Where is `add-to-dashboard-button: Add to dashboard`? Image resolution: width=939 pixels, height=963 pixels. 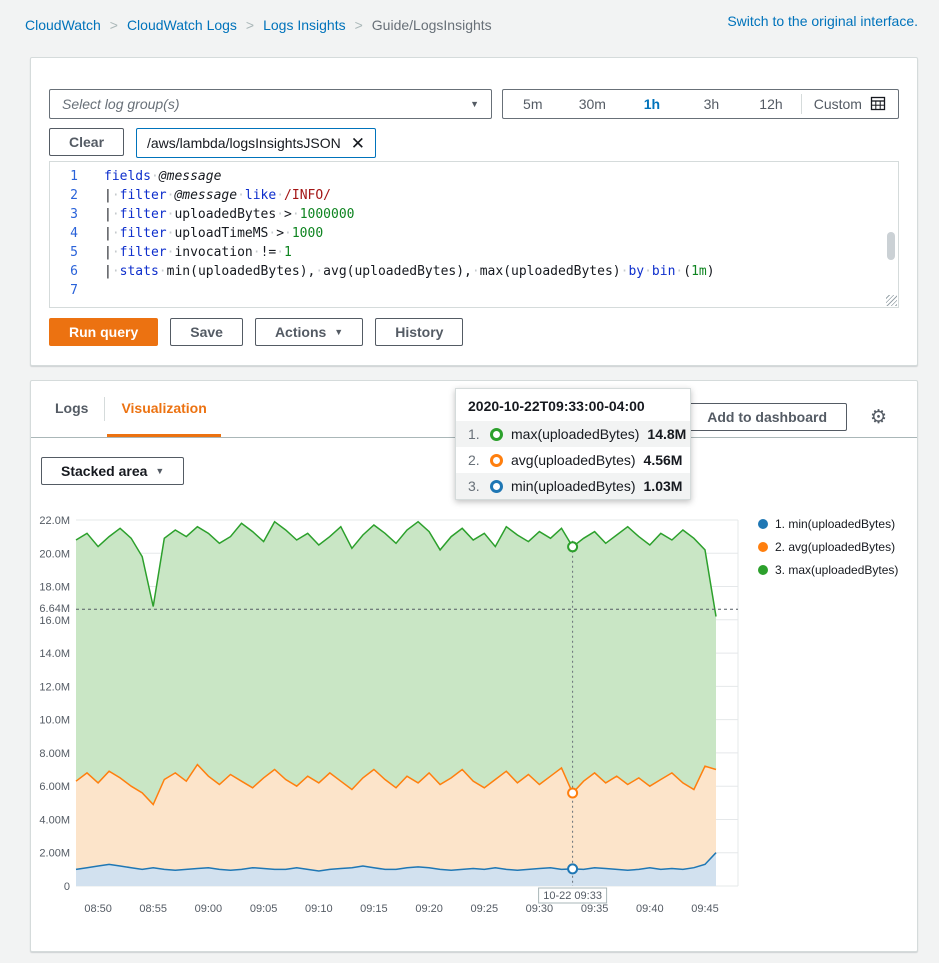 add-to-dashboard-button: Add to dashboard is located at coordinates (767, 417).